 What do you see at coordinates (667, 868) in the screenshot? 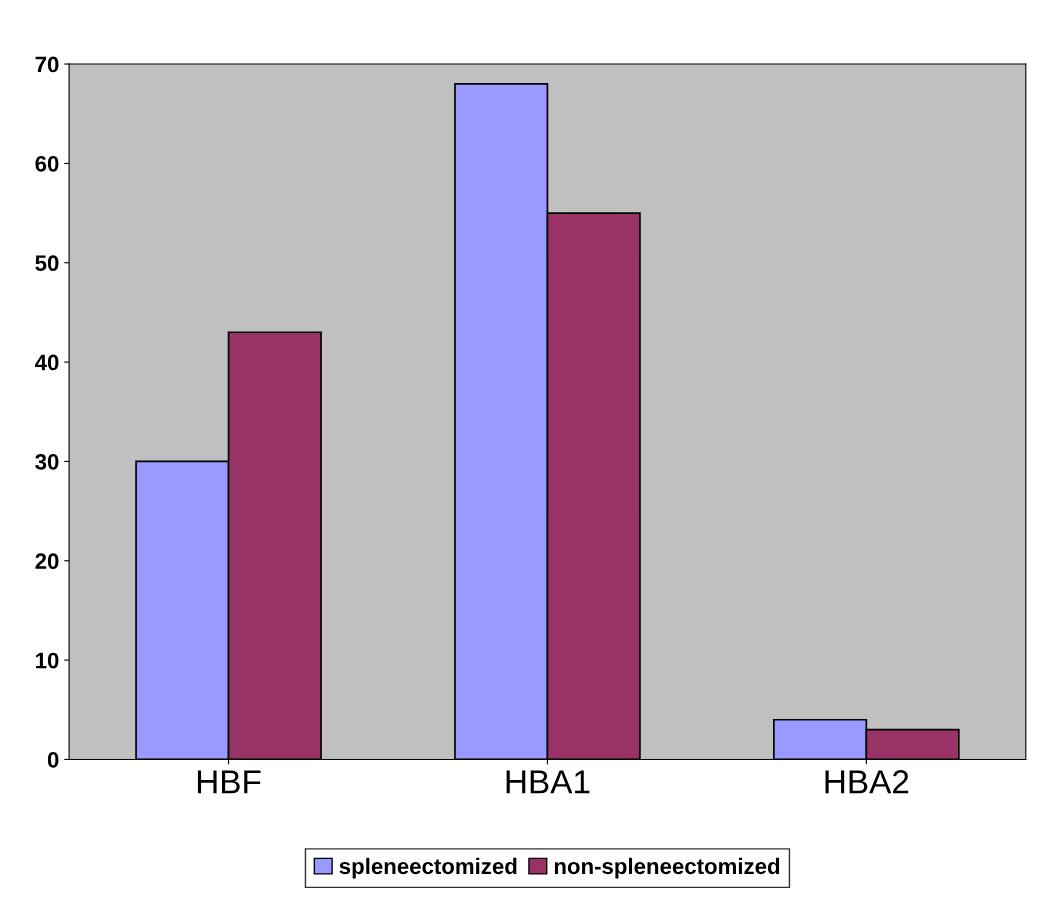
I see `legend-label: non-spleneectomized` at bounding box center [667, 868].